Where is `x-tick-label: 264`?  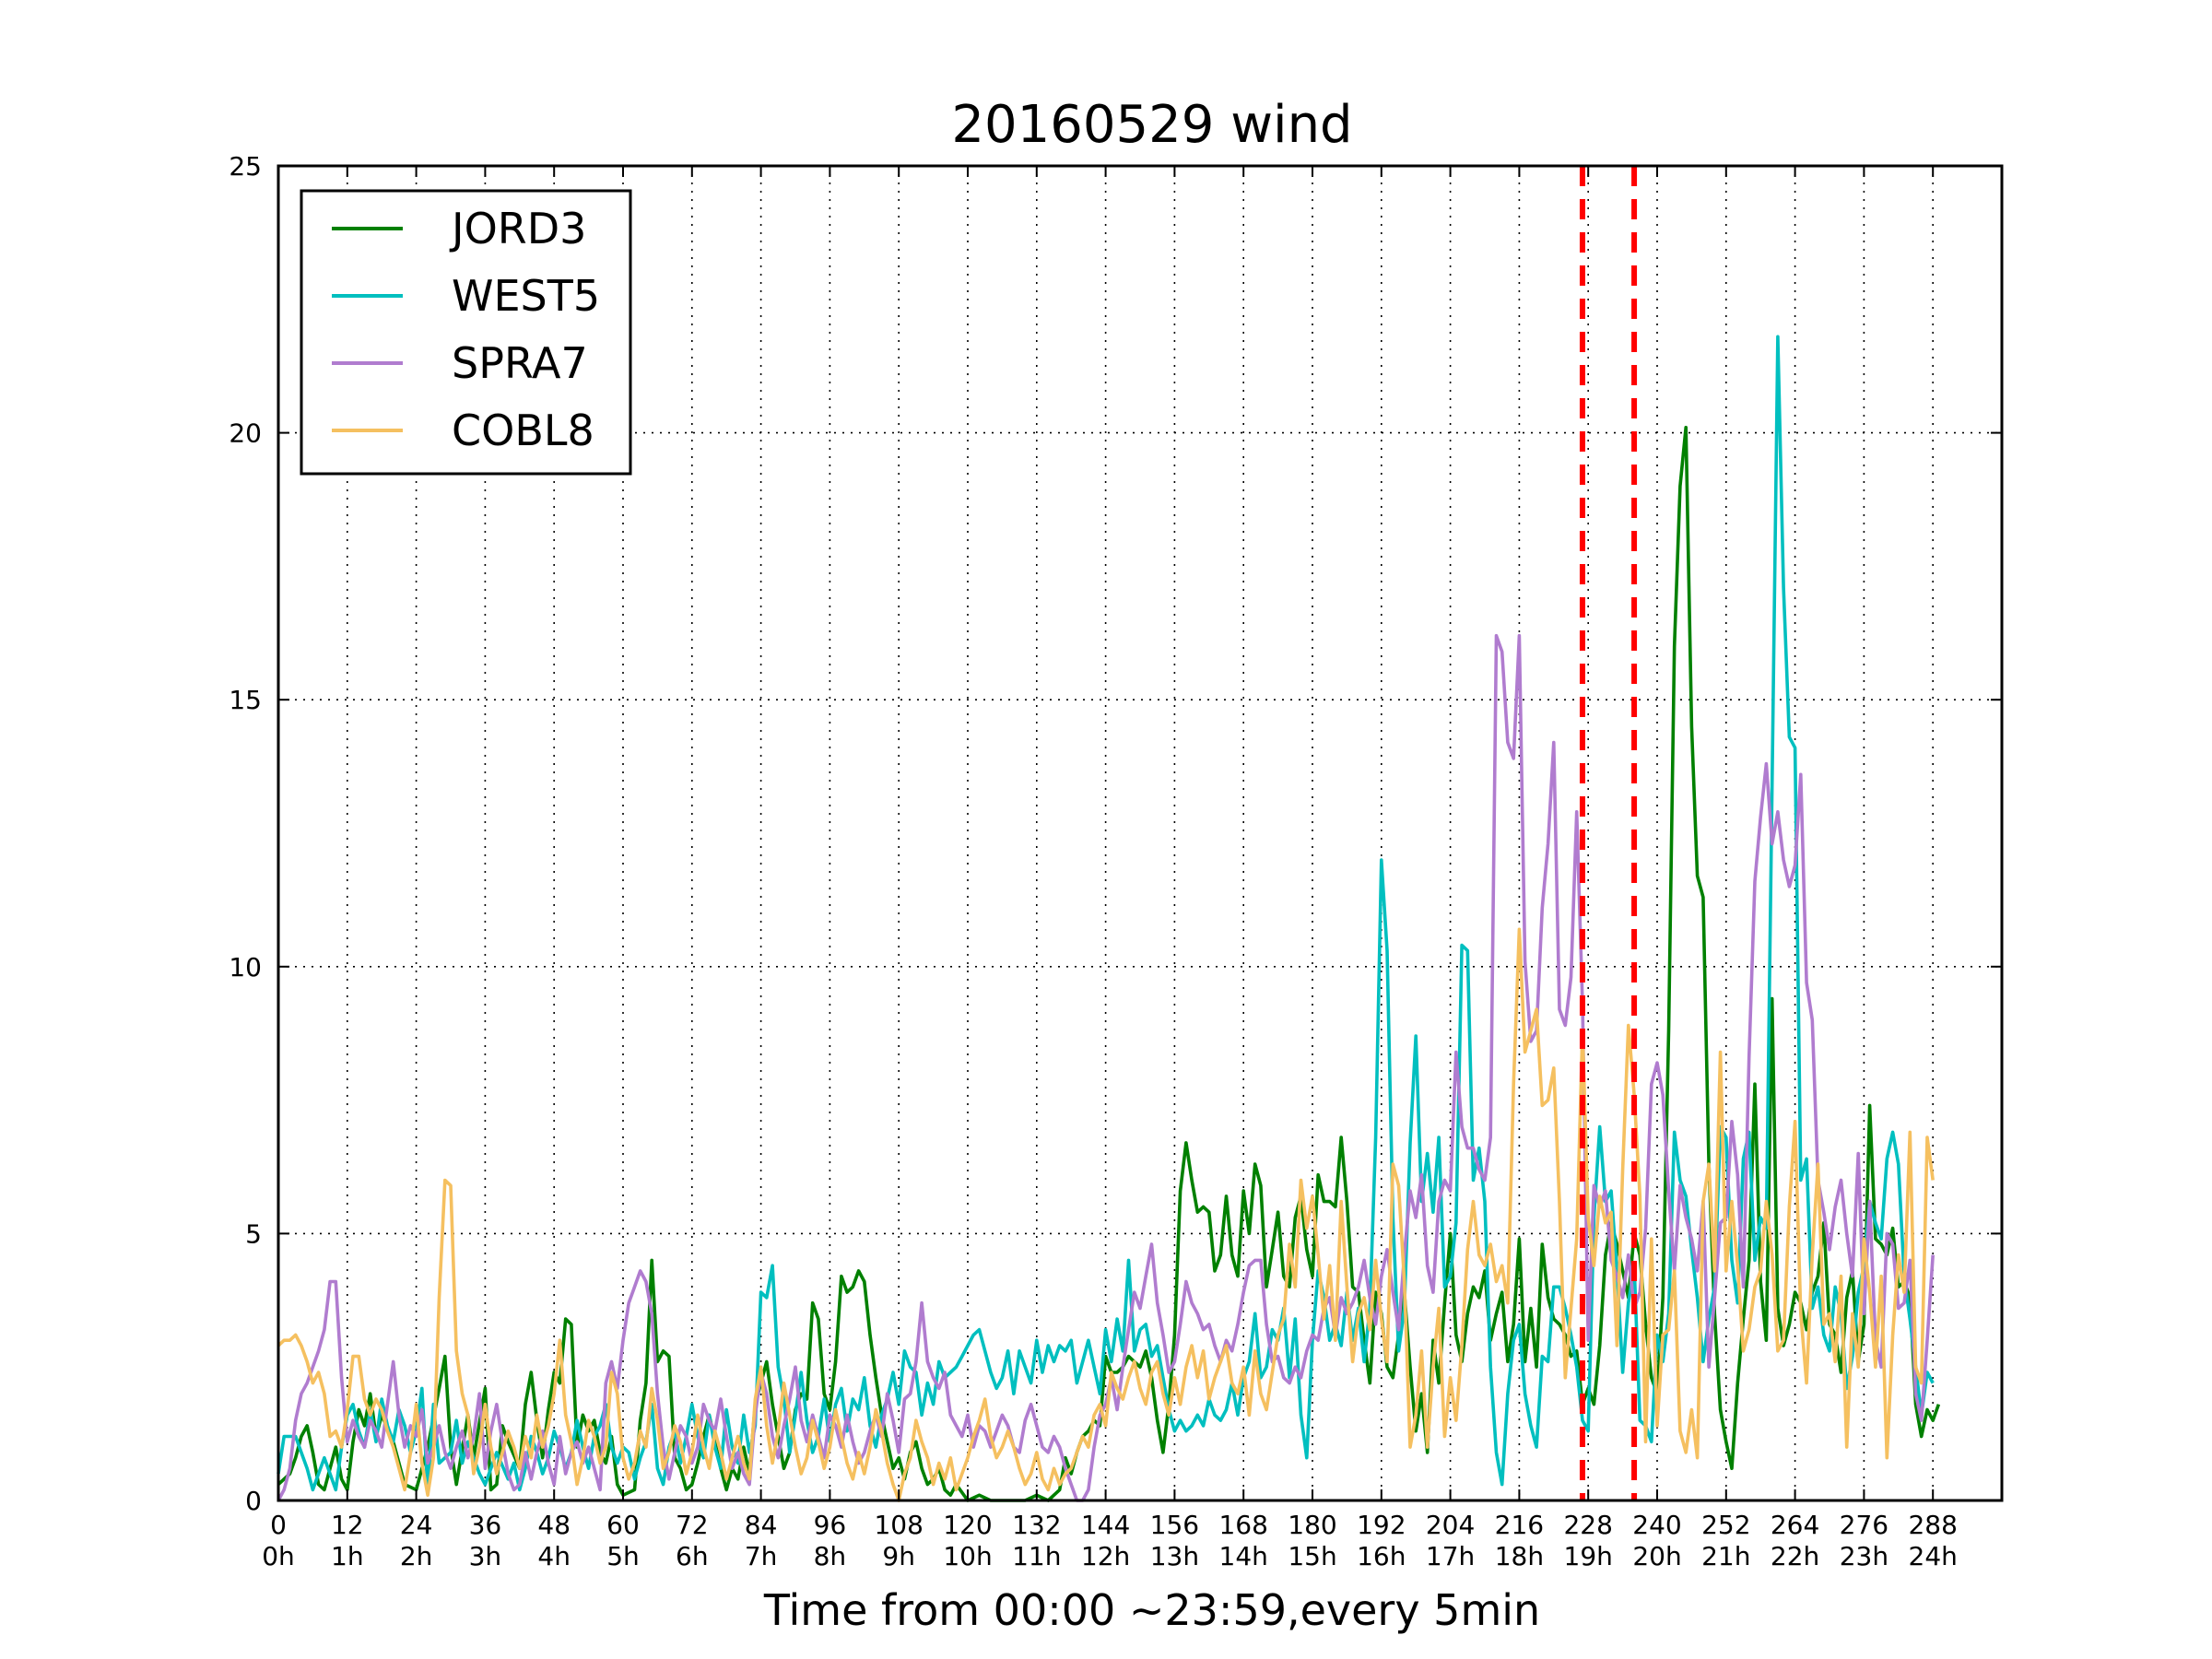
x-tick-label: 264 is located at coordinates (1795, 1525).